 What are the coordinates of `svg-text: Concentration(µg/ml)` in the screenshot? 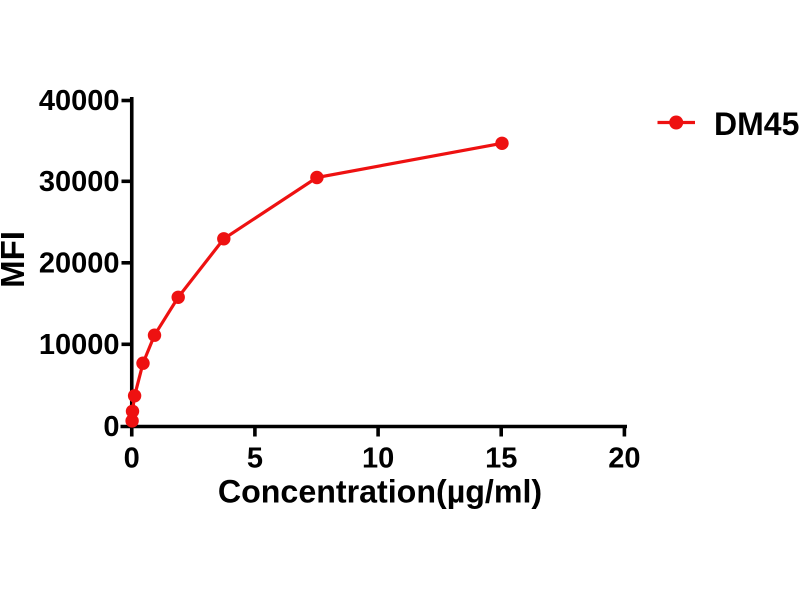 It's located at (380, 492).